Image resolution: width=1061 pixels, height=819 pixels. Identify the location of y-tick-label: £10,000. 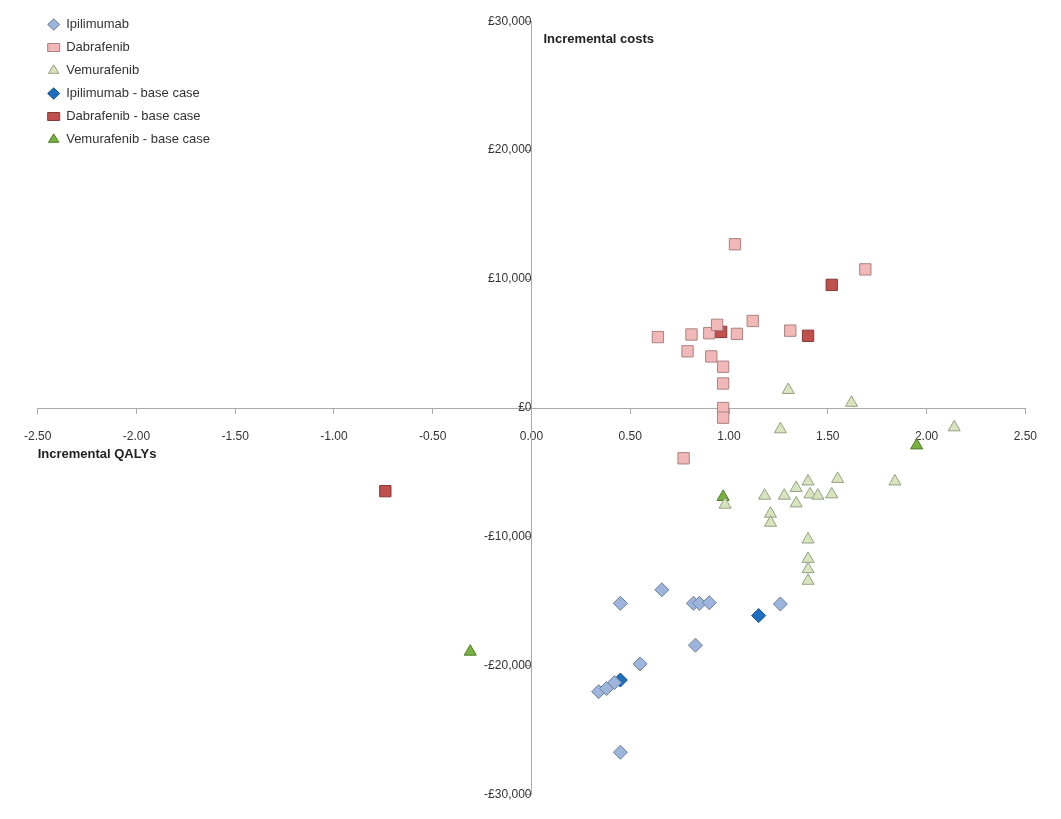
(510, 278).